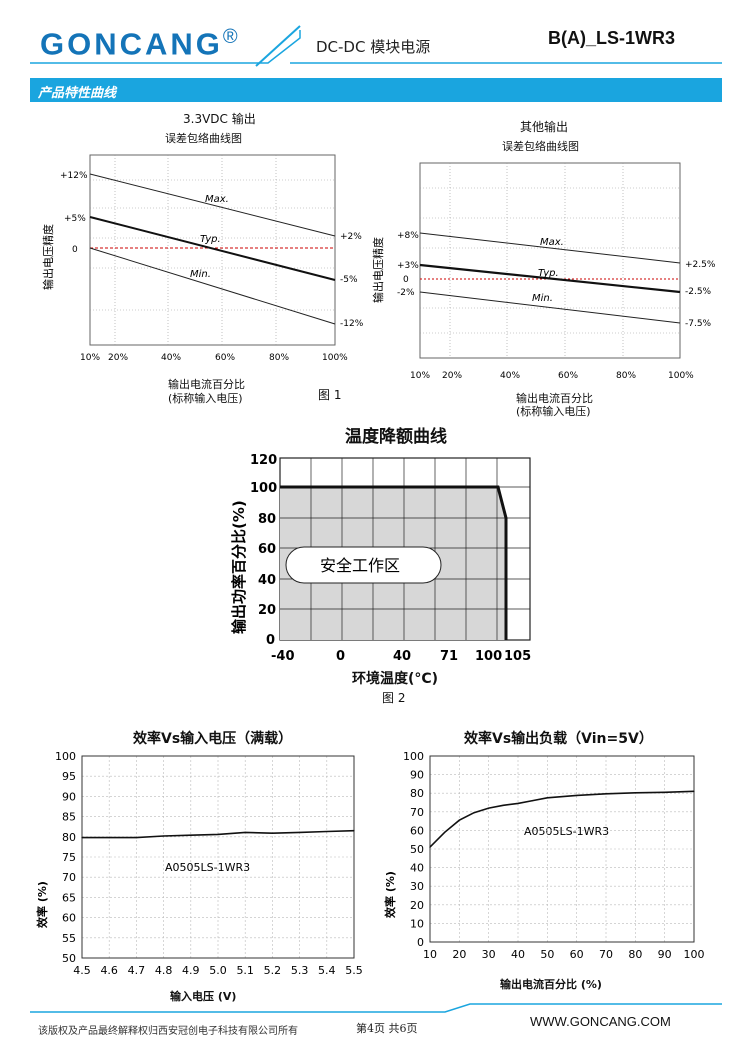  I want to click on eff2-xtick-label: 30, so click(489, 954).